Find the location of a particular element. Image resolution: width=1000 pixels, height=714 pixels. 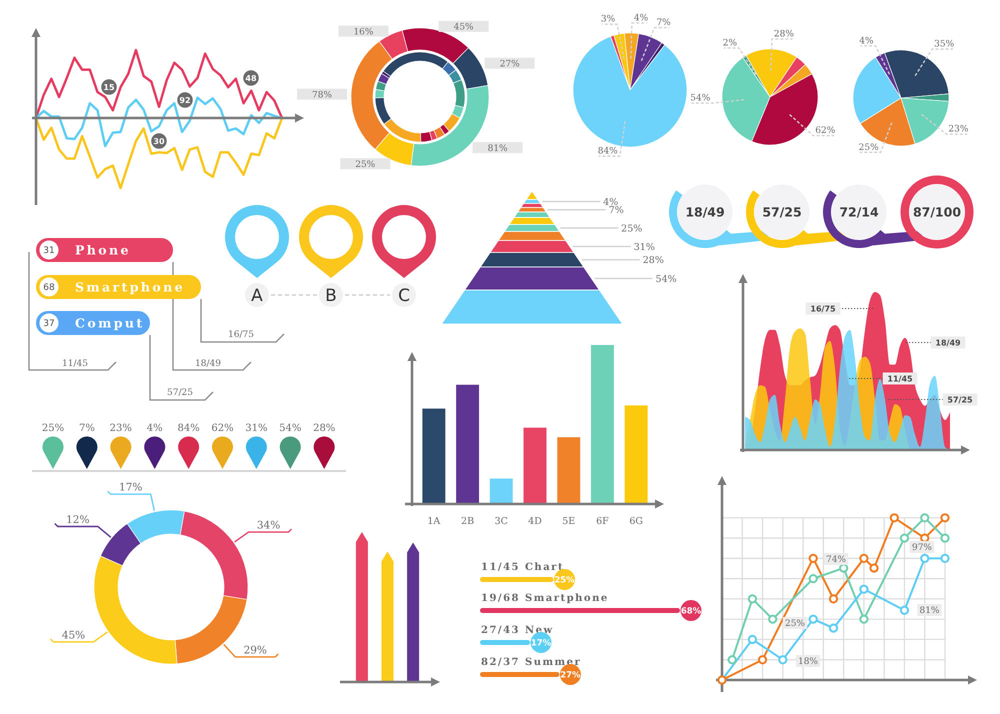

data-label: 84% is located at coordinates (608, 151).